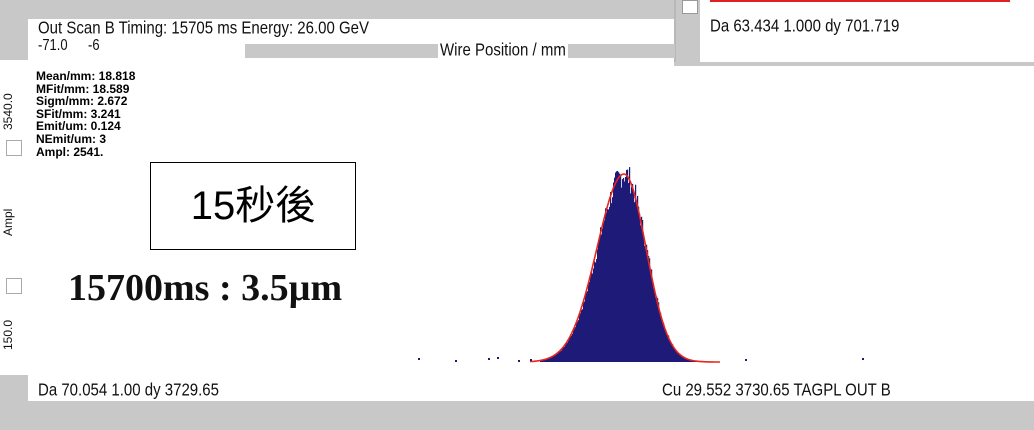 Image resolution: width=1034 pixels, height=430 pixels. I want to click on range-right: -6, so click(94, 45).